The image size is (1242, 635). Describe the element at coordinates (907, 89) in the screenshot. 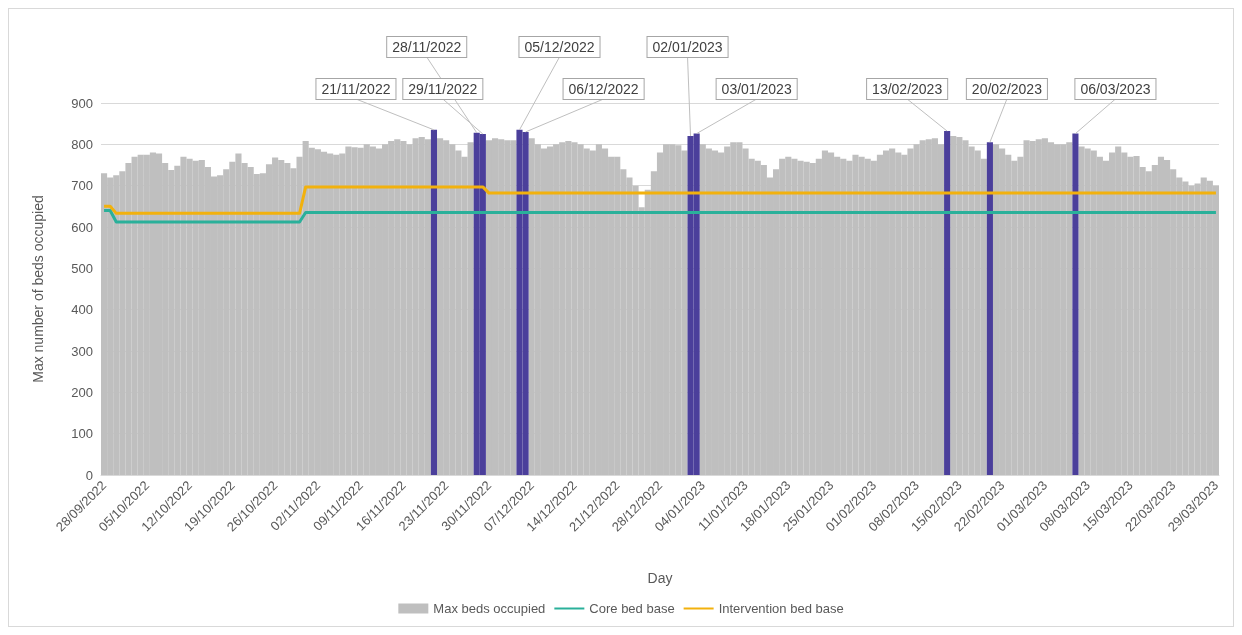

I see `annotation: 13/02/2023` at that location.